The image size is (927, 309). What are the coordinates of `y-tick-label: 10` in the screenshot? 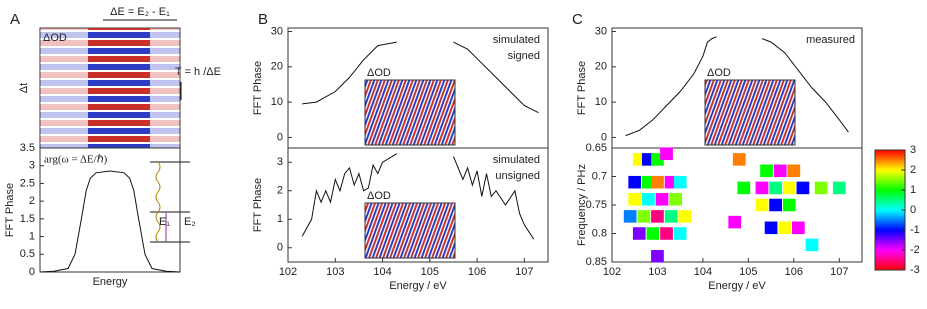 It's located at (277, 102).